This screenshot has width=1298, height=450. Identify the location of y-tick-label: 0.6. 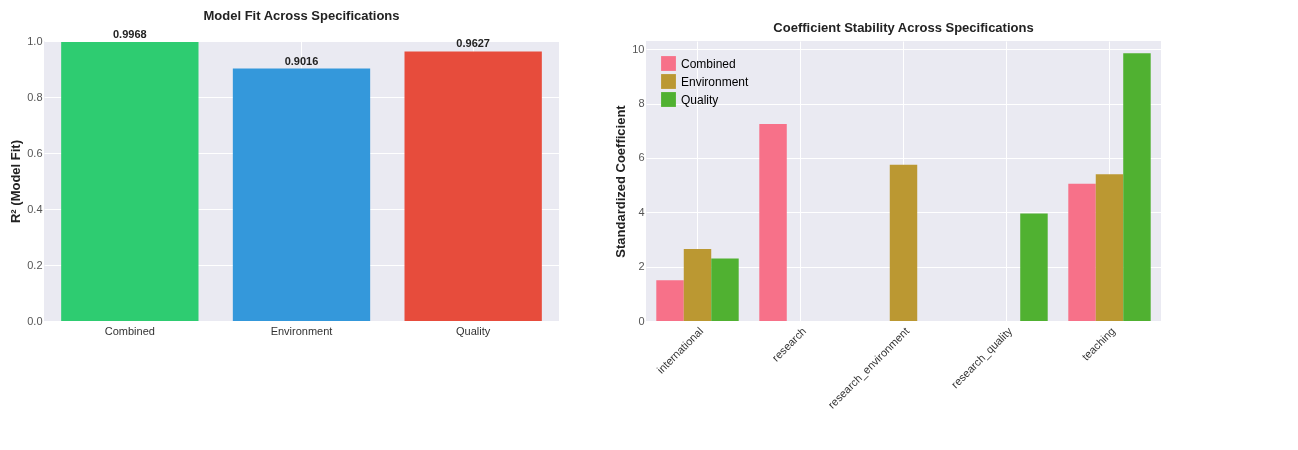
(35, 152).